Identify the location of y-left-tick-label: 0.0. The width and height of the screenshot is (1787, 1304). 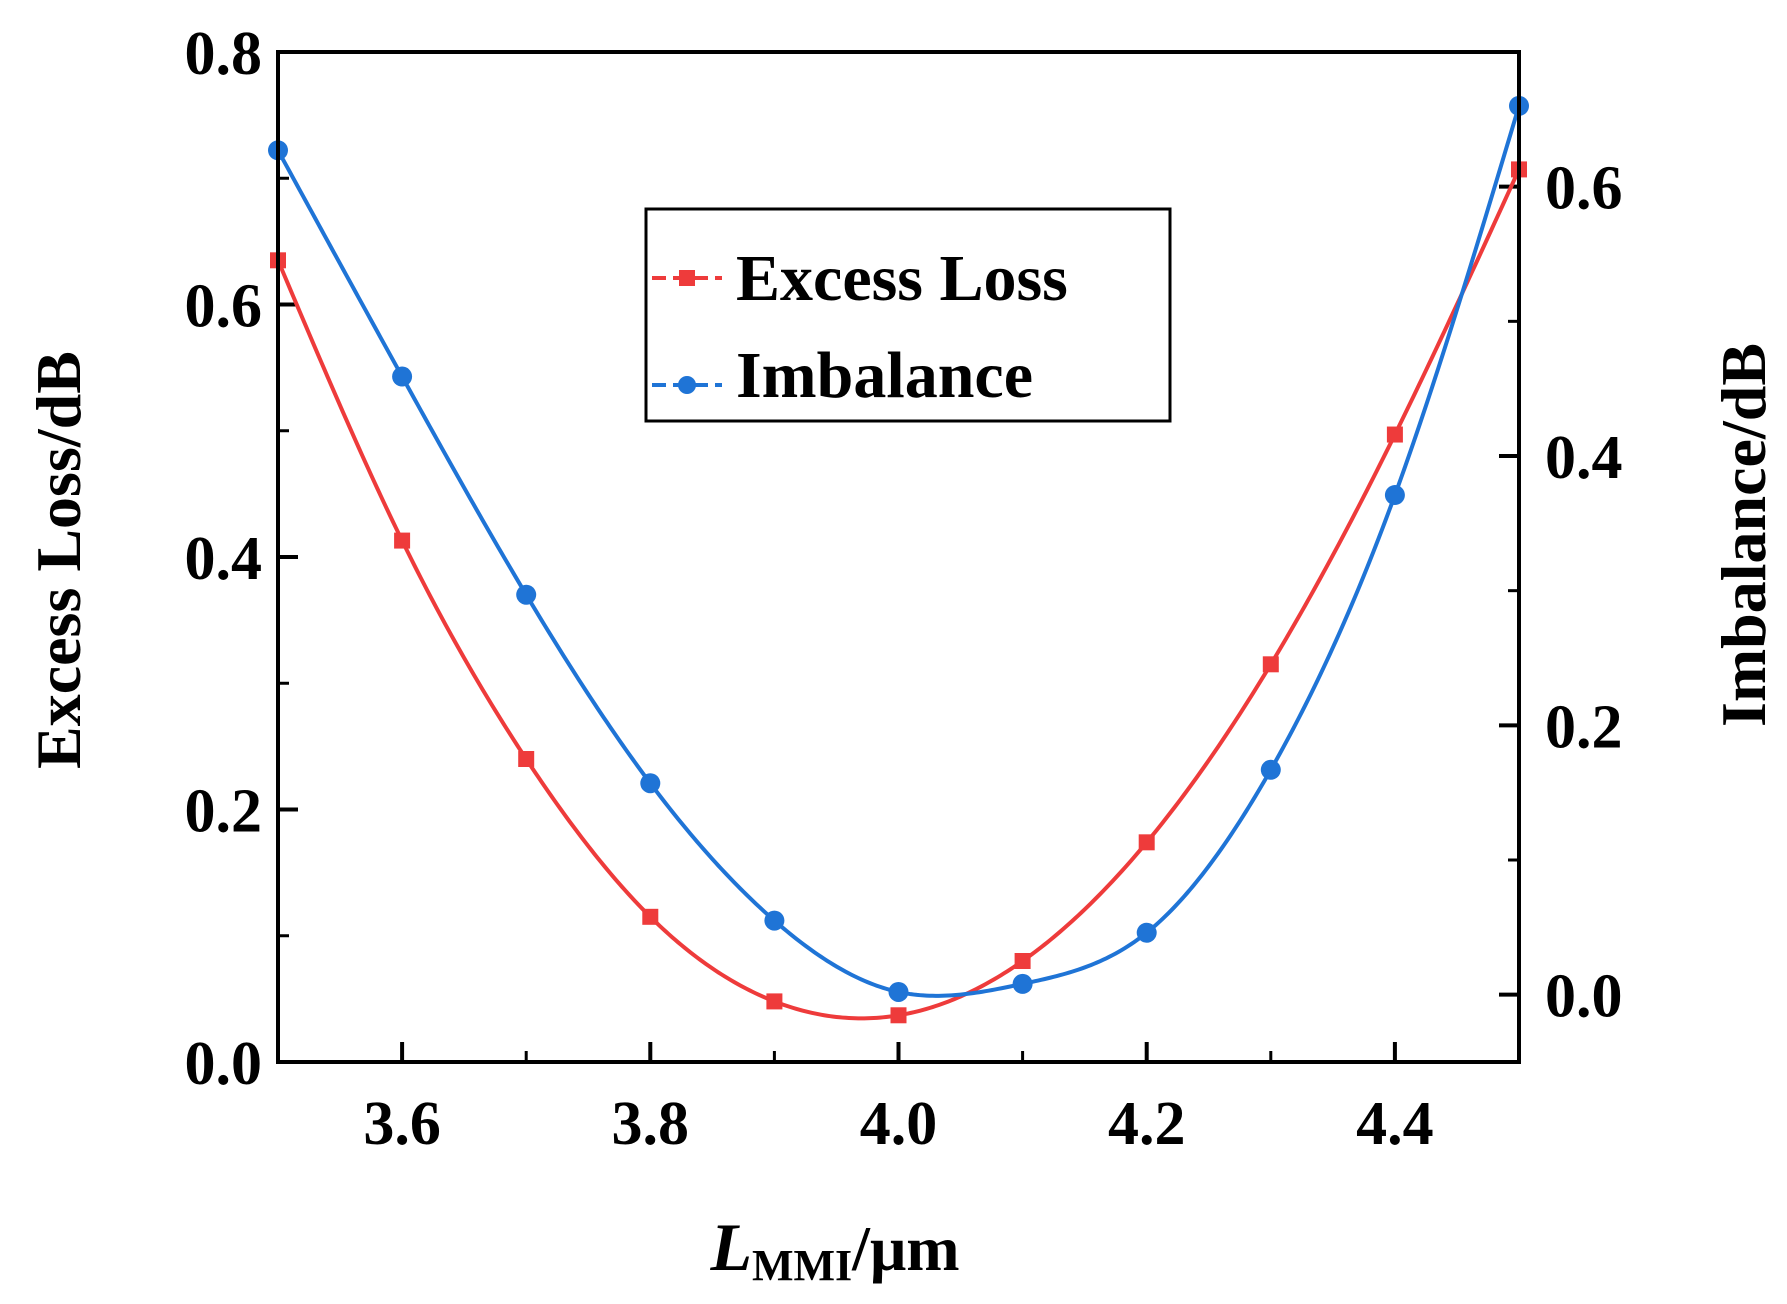
(224, 1064).